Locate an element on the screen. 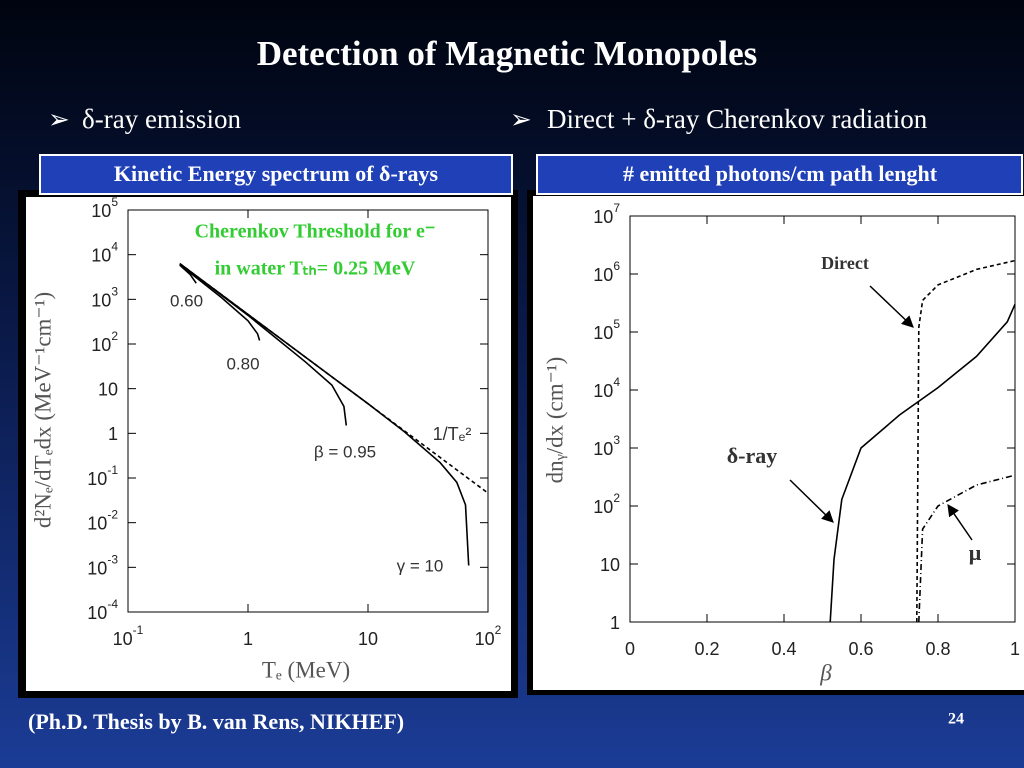 The image size is (1024, 768). slide-title: Detection of Magnetic Monopoles is located at coordinates (507, 53).